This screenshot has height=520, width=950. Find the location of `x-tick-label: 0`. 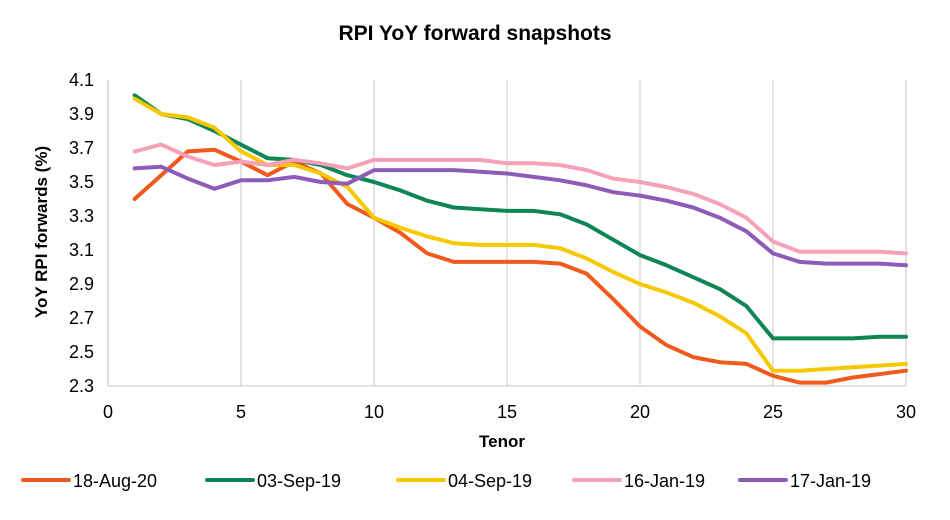

x-tick-label: 0 is located at coordinates (108, 412).